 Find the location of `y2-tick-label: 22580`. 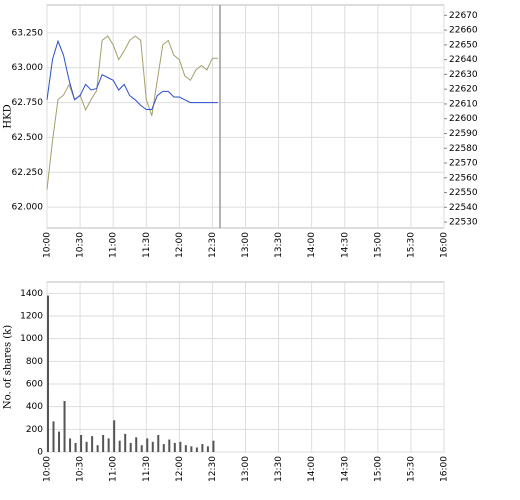

y2-tick-label: 22580 is located at coordinates (463, 149).